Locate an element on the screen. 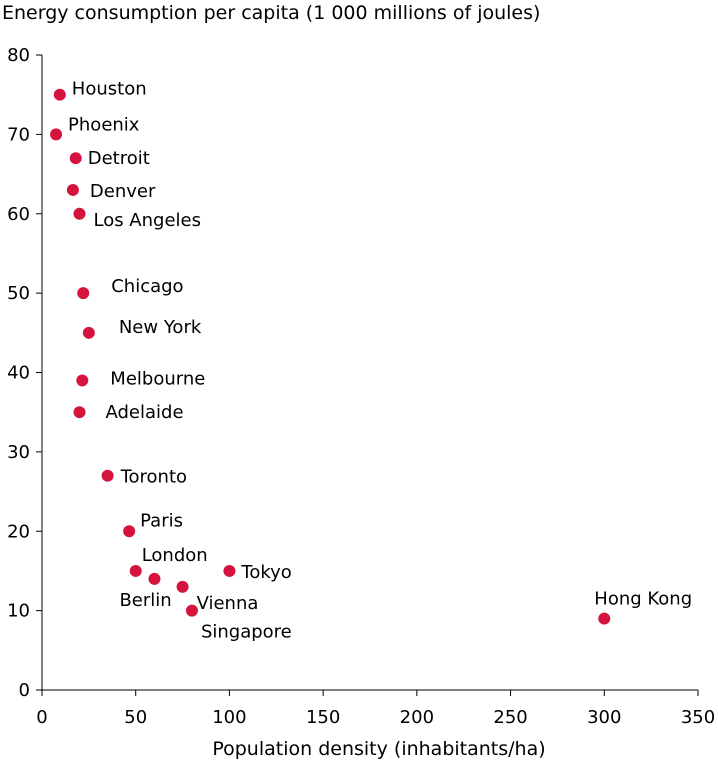 Image resolution: width=718 pixels, height=768 pixels. data-label: New York is located at coordinates (160, 327).